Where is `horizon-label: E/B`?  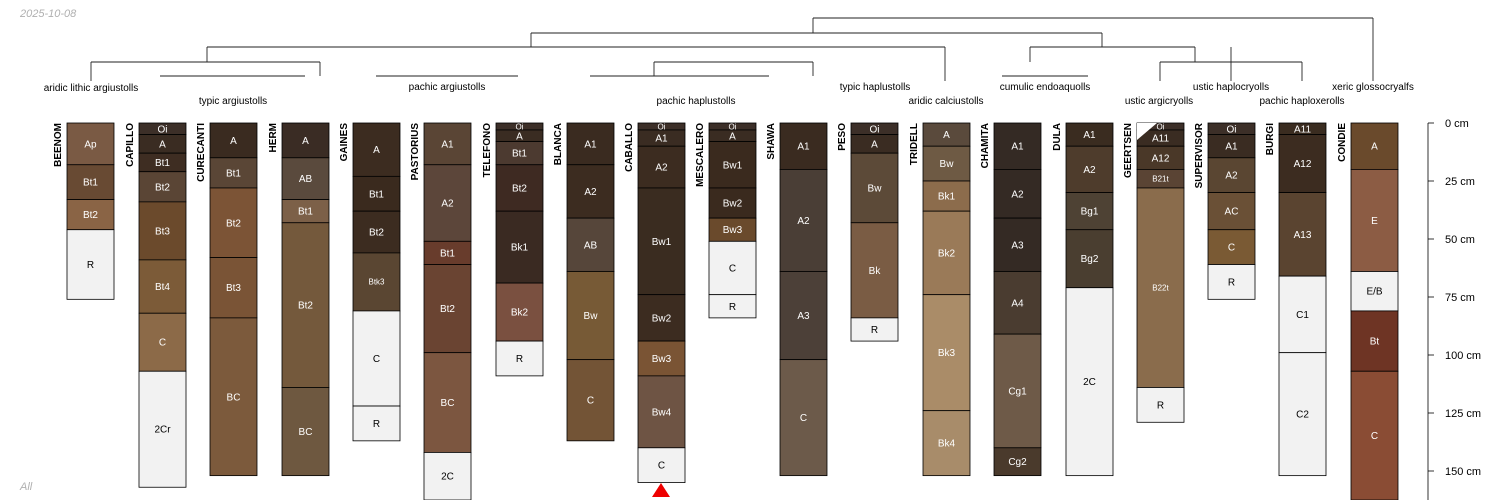
horizon-label: E/B is located at coordinates (1374, 292).